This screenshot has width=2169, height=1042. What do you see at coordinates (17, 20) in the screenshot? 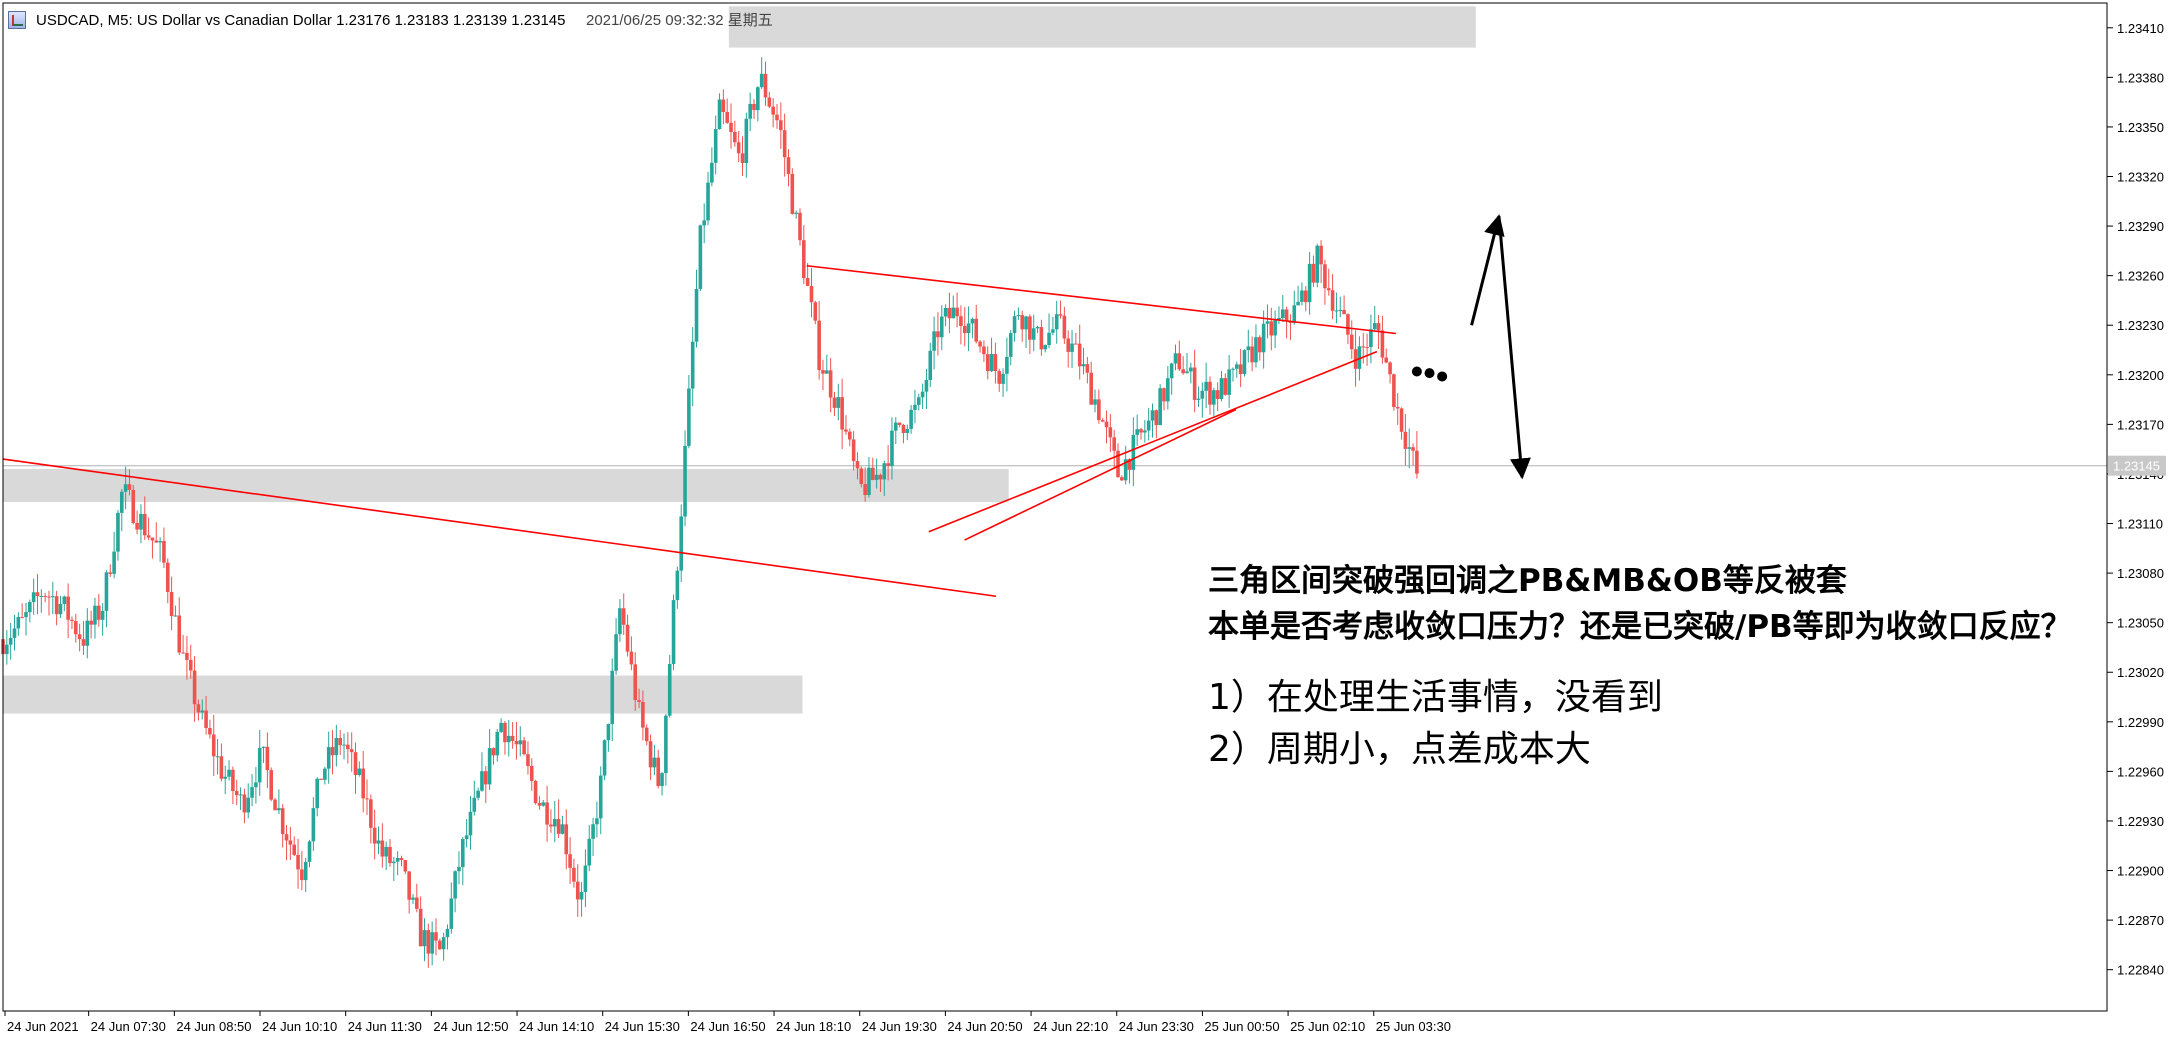
I see `chart-window-icon` at bounding box center [17, 20].